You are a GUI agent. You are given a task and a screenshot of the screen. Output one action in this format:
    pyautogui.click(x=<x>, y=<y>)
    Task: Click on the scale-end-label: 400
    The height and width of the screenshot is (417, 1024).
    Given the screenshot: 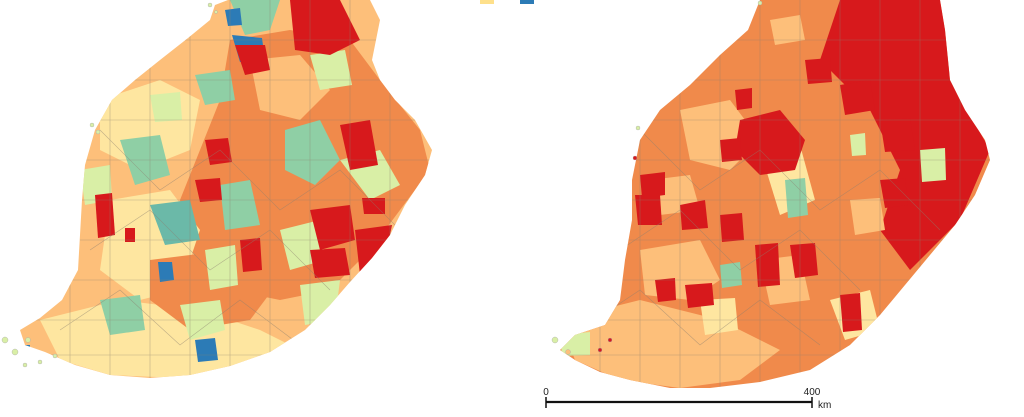 What is the action you would take?
    pyautogui.click(x=812, y=392)
    